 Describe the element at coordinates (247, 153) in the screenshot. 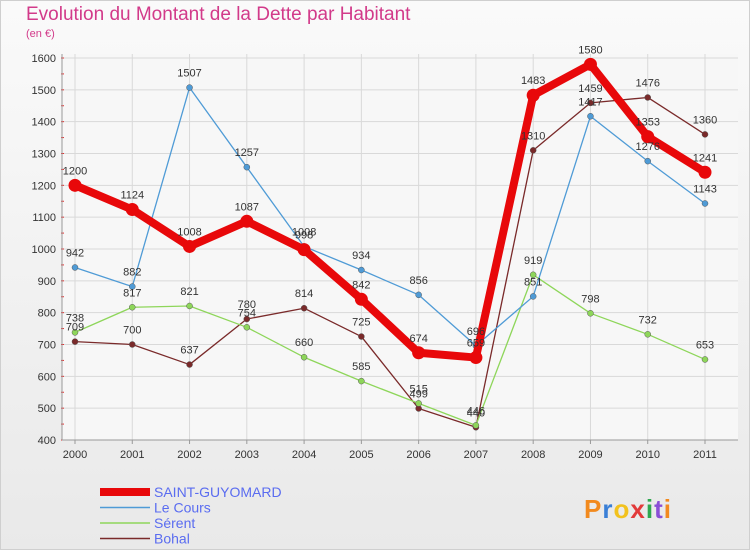

I see `data-label: 1257` at that location.